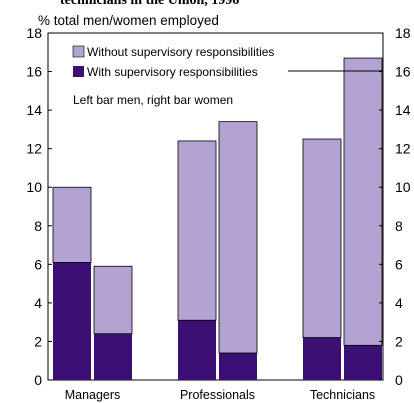 The image size is (414, 403). What do you see at coordinates (238, 366) in the screenshot?
I see `bar-professionals-women-with-supervisory` at bounding box center [238, 366].